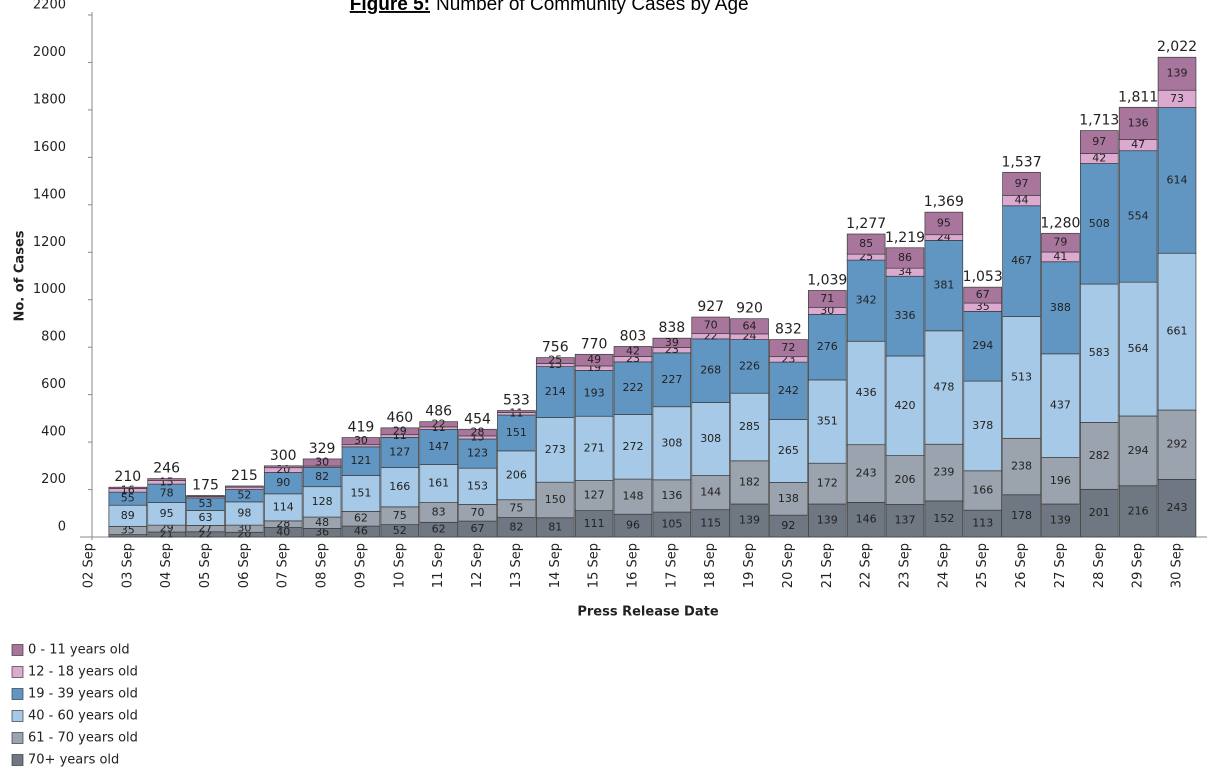 The width and height of the screenshot is (1207, 769). Describe the element at coordinates (283, 565) in the screenshot. I see `x-tick-label: 07 Sep` at that location.